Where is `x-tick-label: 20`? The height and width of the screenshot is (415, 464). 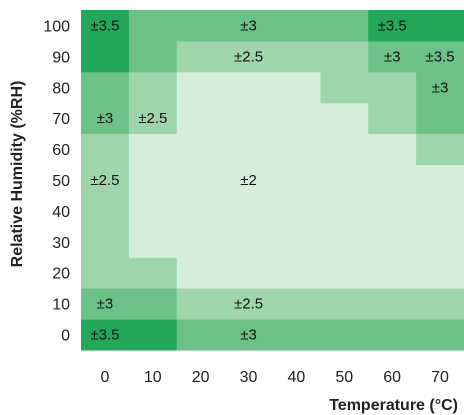 x-tick-label: 20 is located at coordinates (201, 377).